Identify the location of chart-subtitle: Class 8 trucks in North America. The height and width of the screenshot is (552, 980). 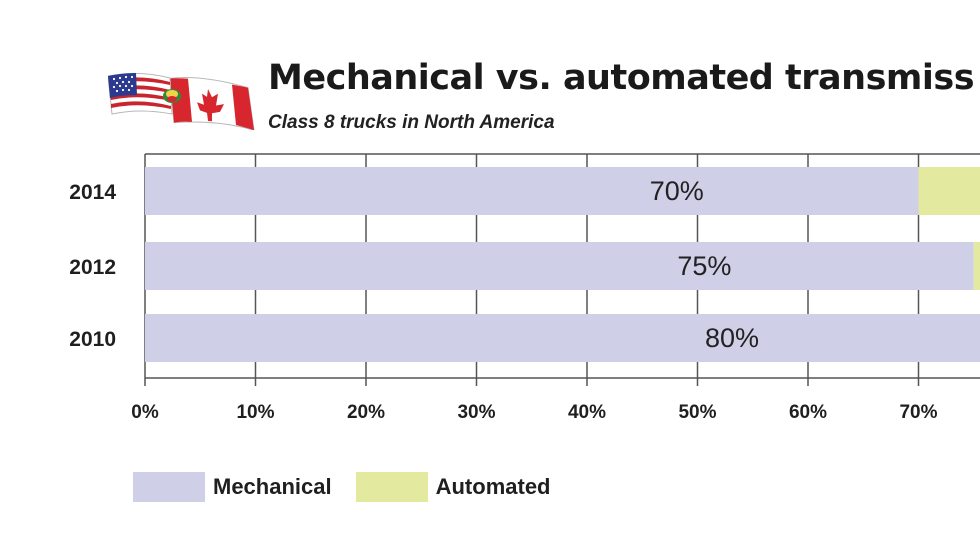
(411, 122).